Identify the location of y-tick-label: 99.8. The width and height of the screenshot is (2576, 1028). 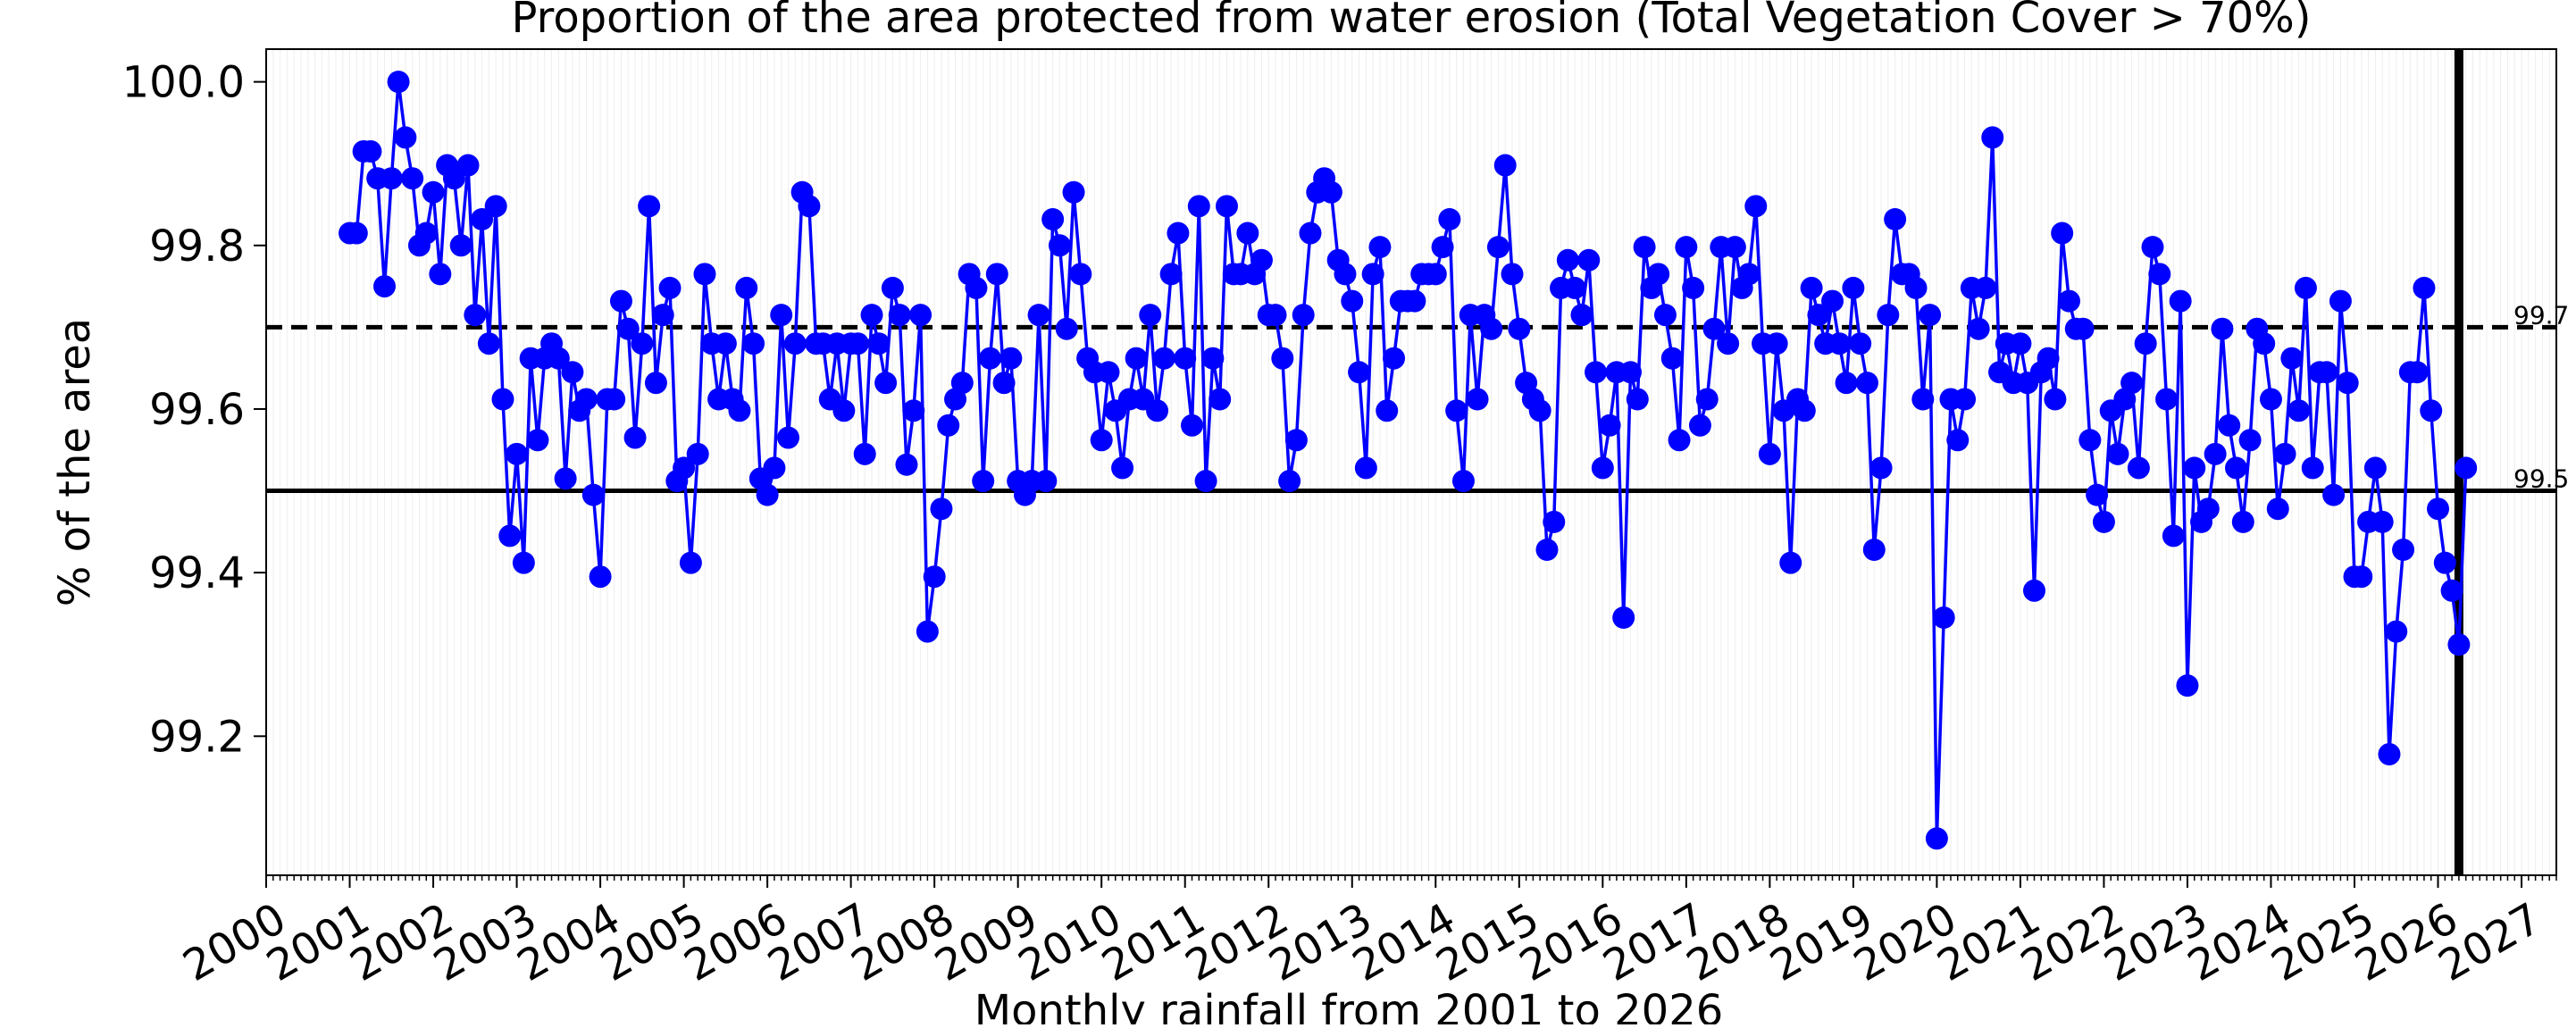
(197, 246).